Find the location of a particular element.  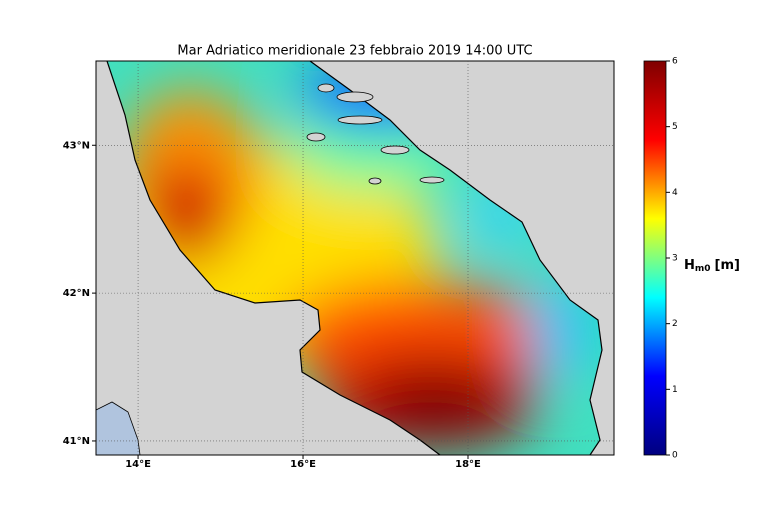

colorbar is located at coordinates (655, 258).